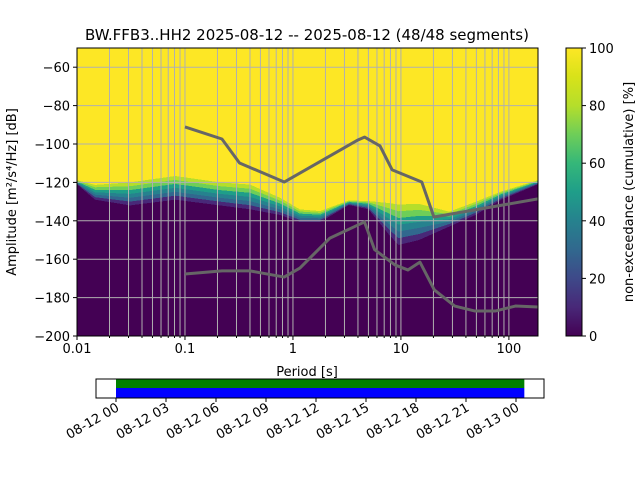 This screenshot has height=480, width=640. Describe the element at coordinates (52, 145) in the screenshot. I see `y-tick-label: −100` at that location.